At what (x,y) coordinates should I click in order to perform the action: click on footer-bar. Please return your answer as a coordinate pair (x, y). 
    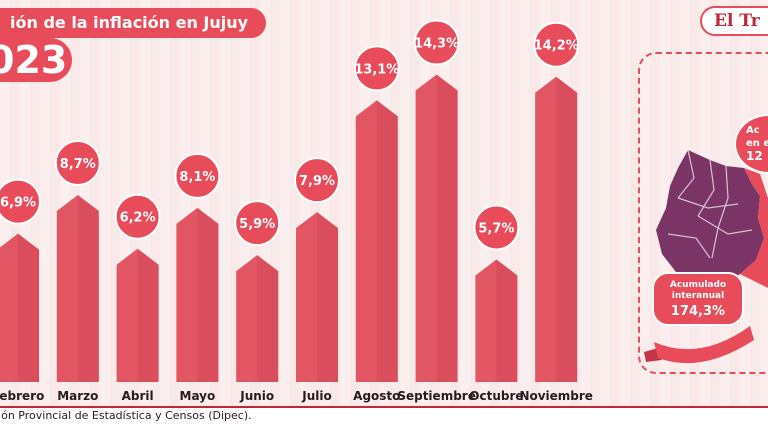
    Looking at the image, I should click on (384, 419).